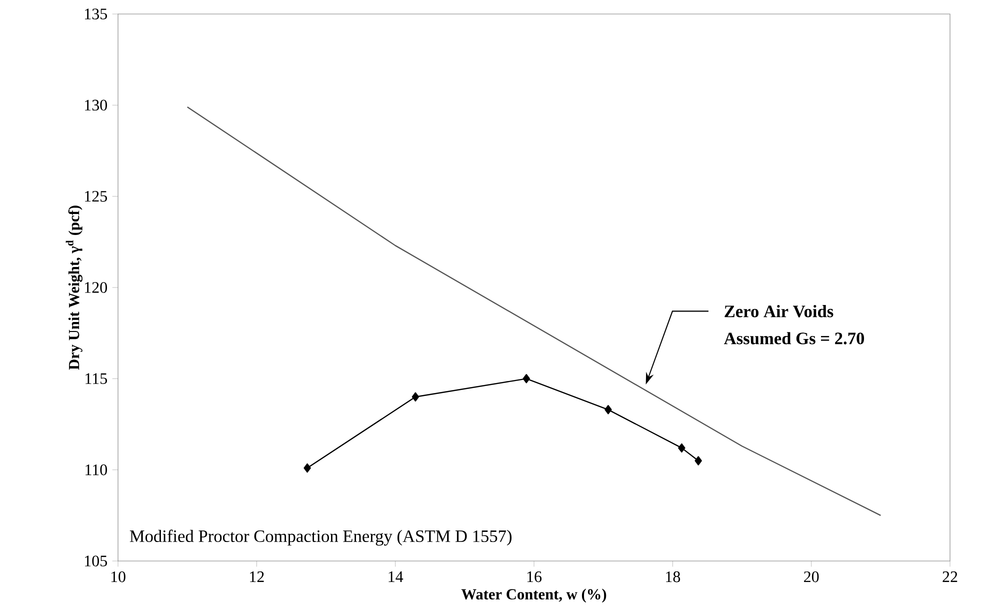  I want to click on y-tick-label: 105, so click(96, 561).